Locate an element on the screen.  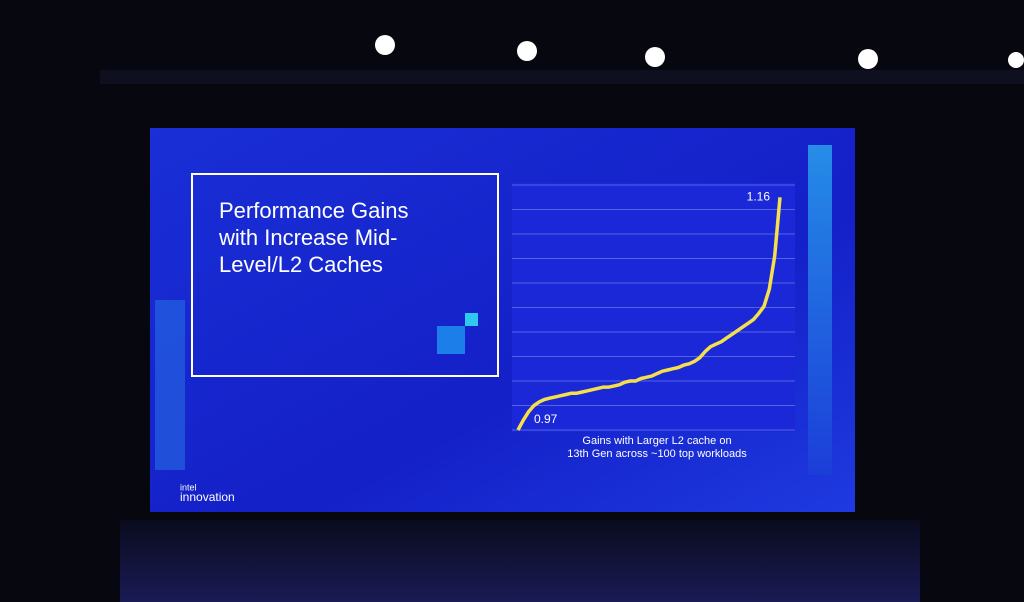
truss is located at coordinates (562, 77).